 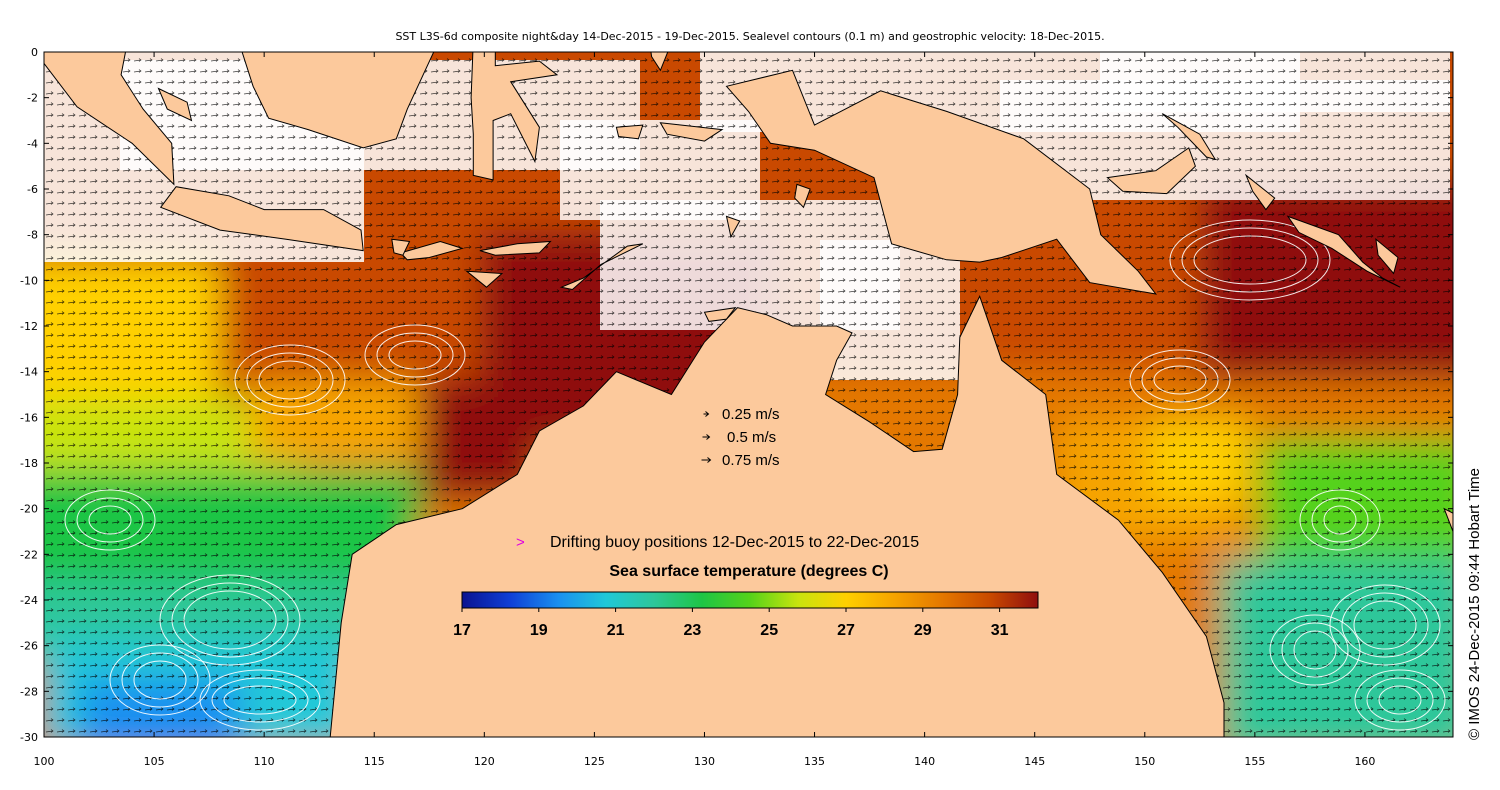 What do you see at coordinates (846, 630) in the screenshot?
I see `colorbar-tick-label: 27` at bounding box center [846, 630].